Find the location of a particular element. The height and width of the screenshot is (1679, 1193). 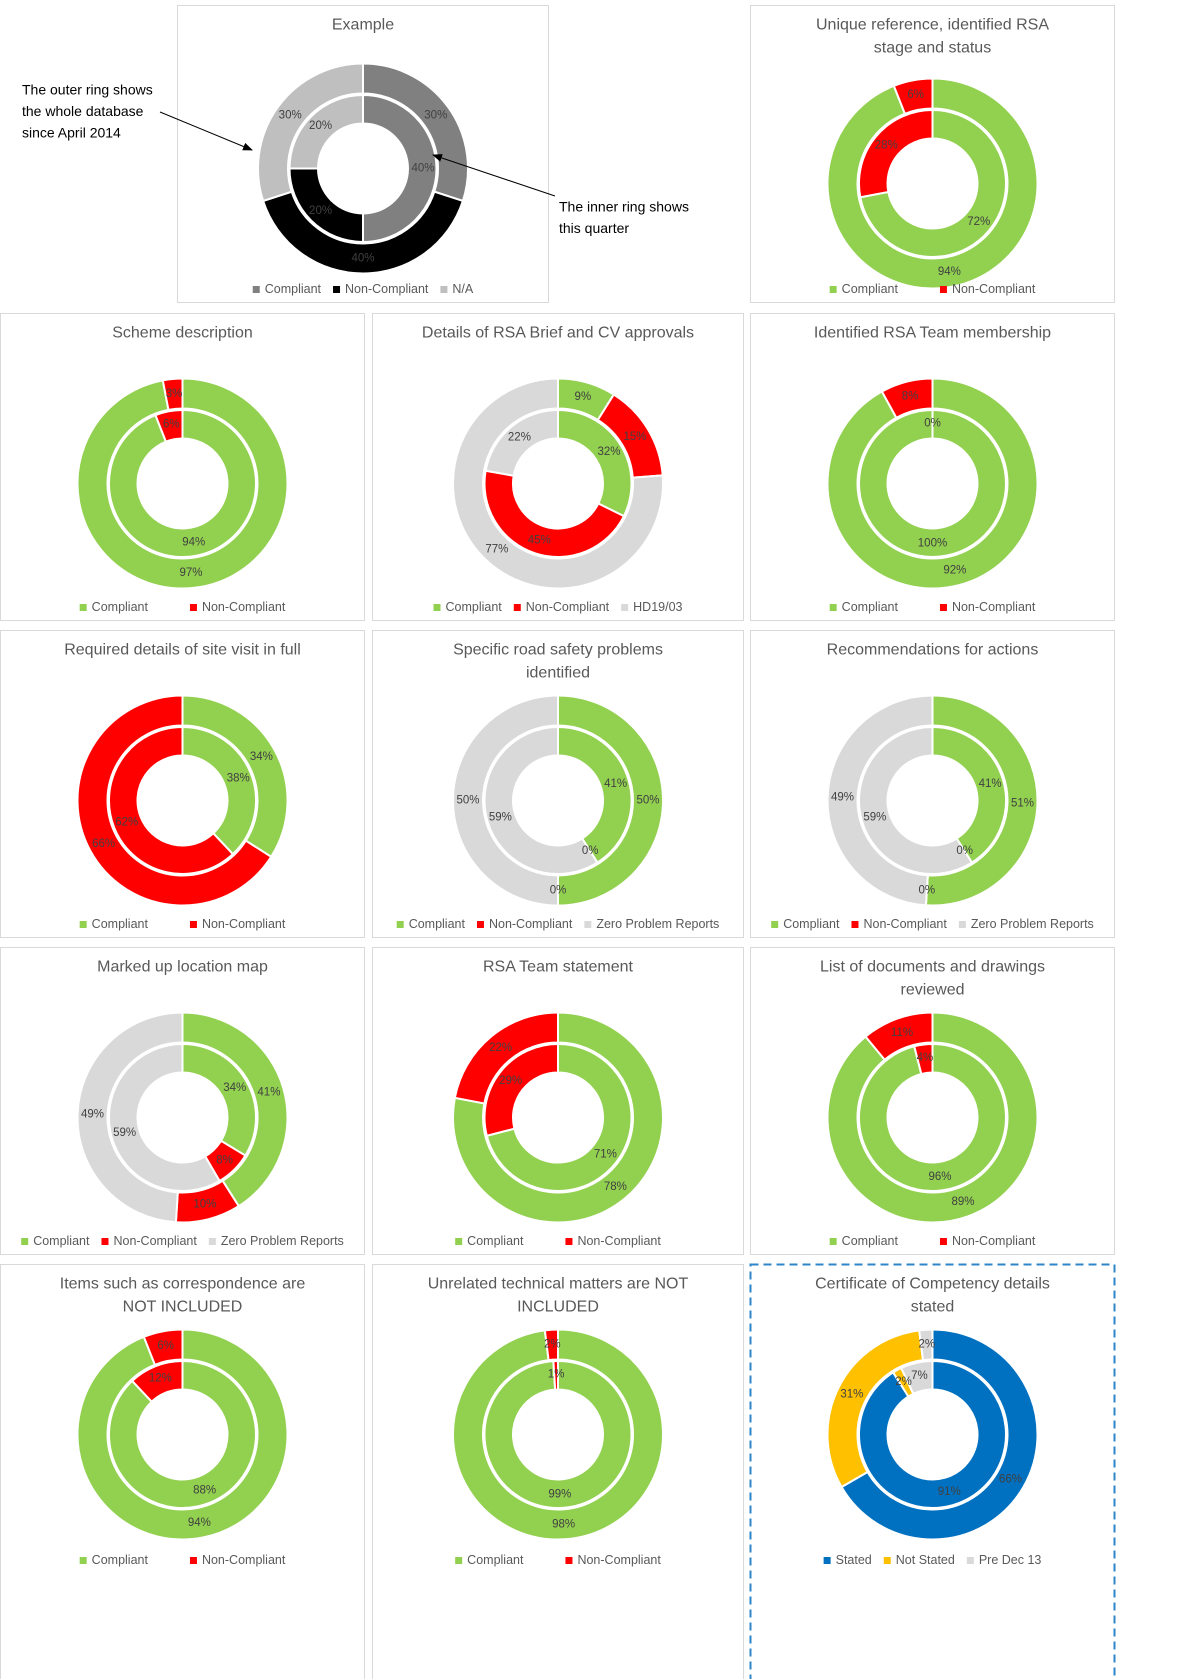

chart-title: Certificate of Competency details is located at coordinates (932, 1284).